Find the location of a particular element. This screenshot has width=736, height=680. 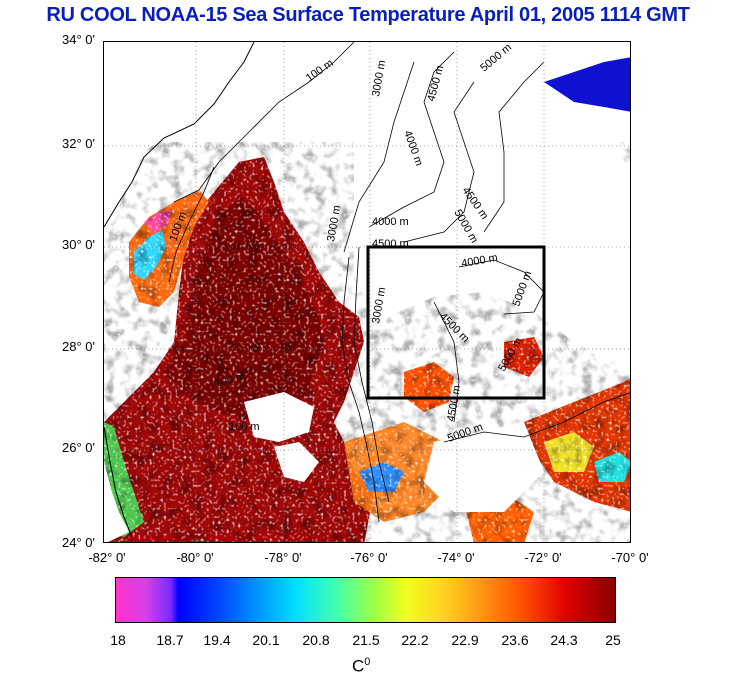

contour-4500m-east is located at coordinates (446, 362).